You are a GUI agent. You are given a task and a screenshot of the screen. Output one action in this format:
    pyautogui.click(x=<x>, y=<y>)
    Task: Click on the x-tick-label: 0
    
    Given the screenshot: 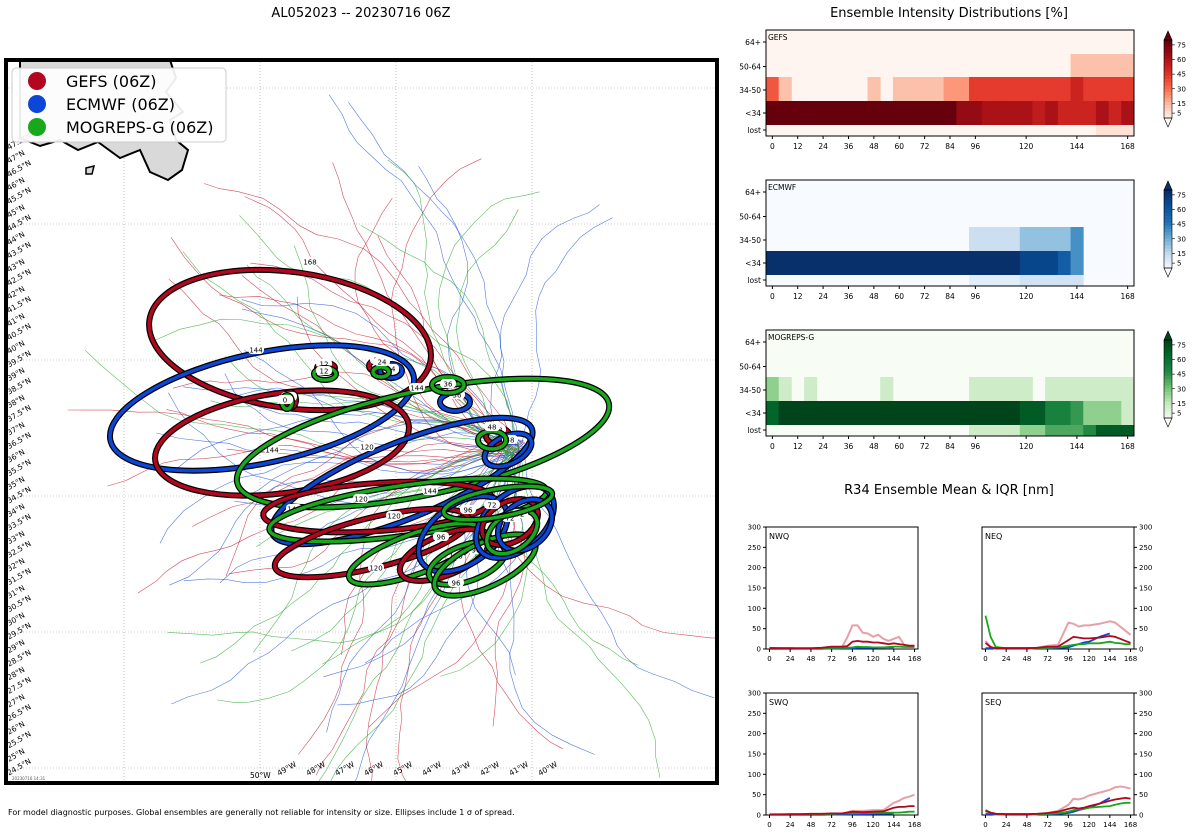 What is the action you would take?
    pyautogui.click(x=772, y=146)
    